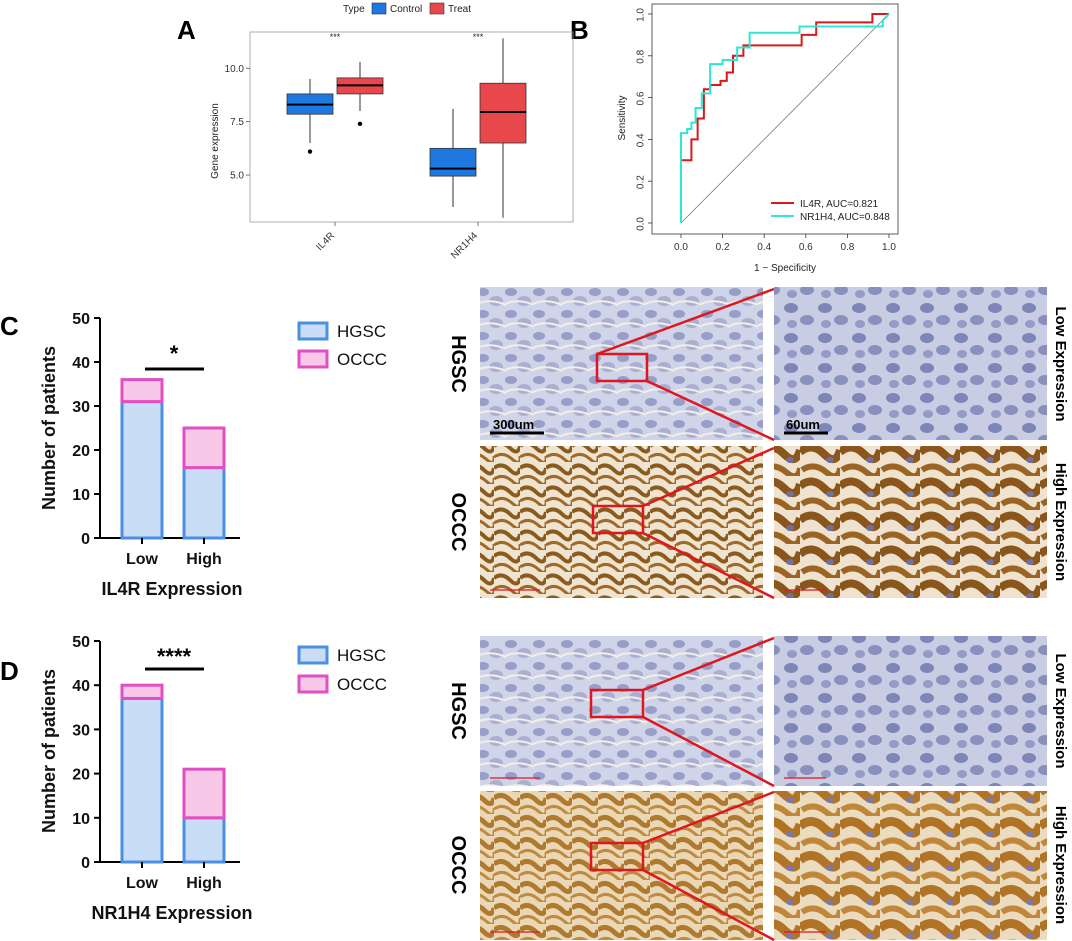 This screenshot has width=1072, height=941. Describe the element at coordinates (186, 30) in the screenshot. I see `panel-letter-a: A` at that location.